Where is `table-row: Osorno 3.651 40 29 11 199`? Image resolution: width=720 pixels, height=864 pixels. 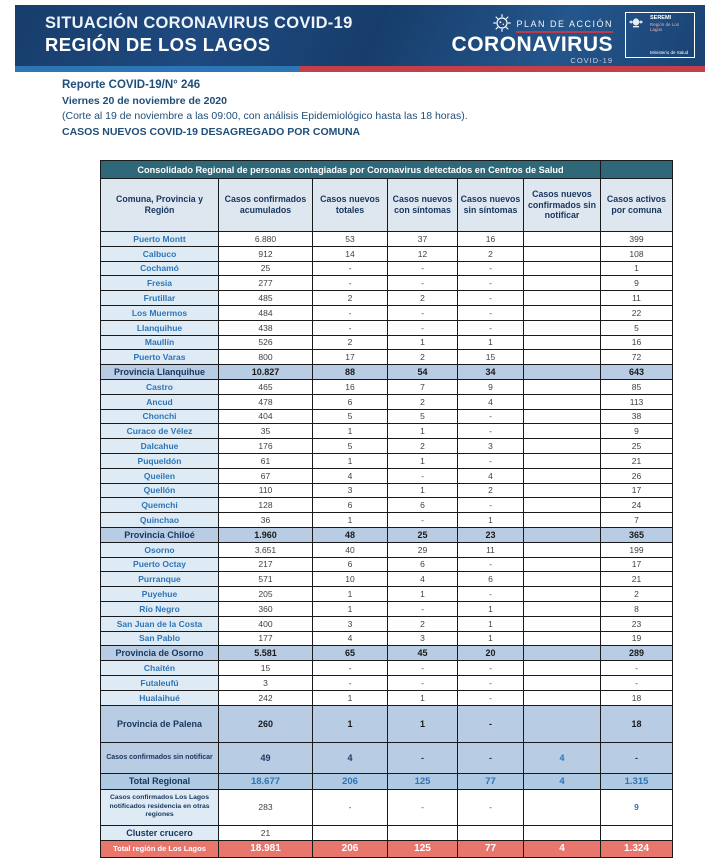
table-row: Osorno 3.651 40 29 11 199 is located at coordinates (386, 549).